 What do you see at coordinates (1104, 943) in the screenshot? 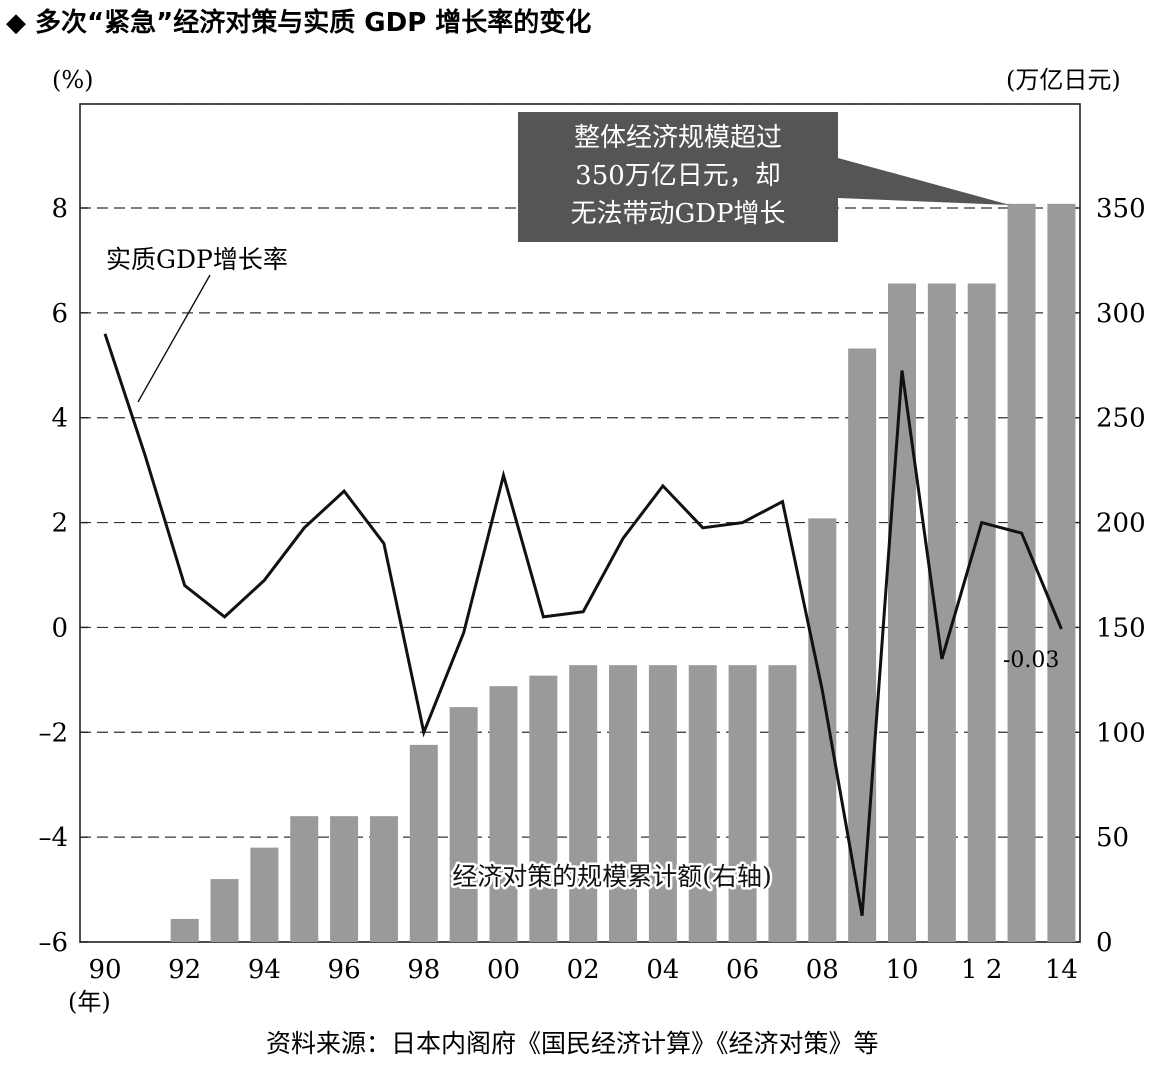
I see `right-tick-label: 0` at bounding box center [1104, 943].